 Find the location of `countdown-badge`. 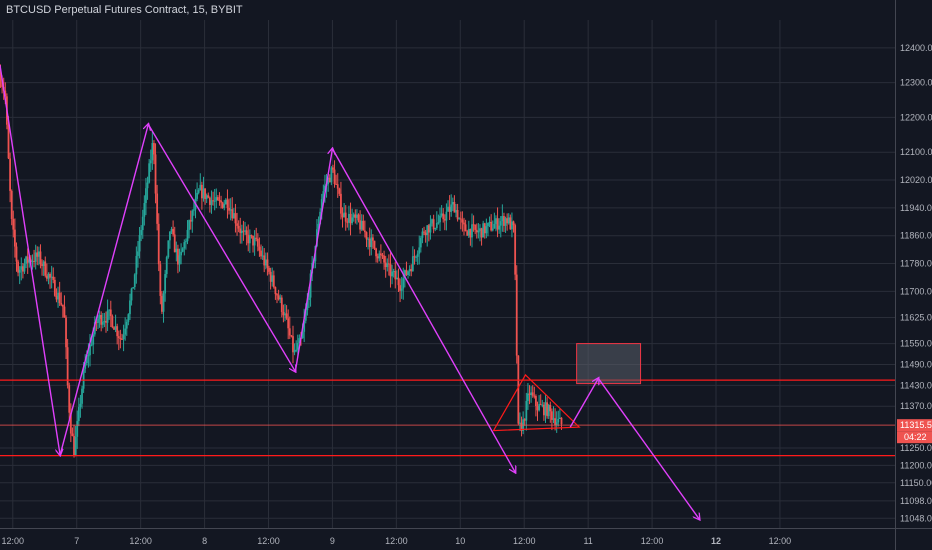

countdown-badge is located at coordinates (914, 437).